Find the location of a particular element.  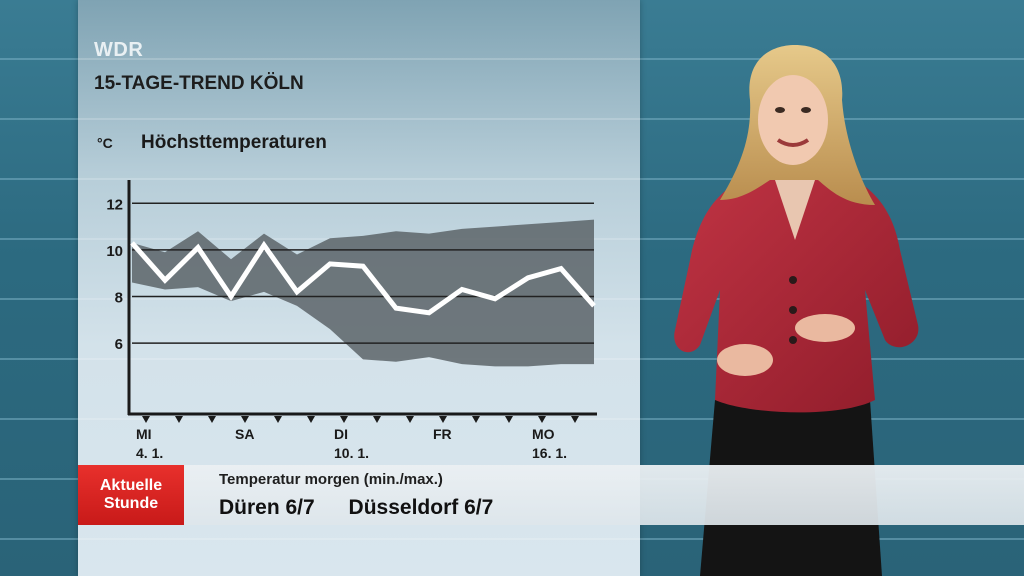

presenter-neckline is located at coordinates (795, 210).